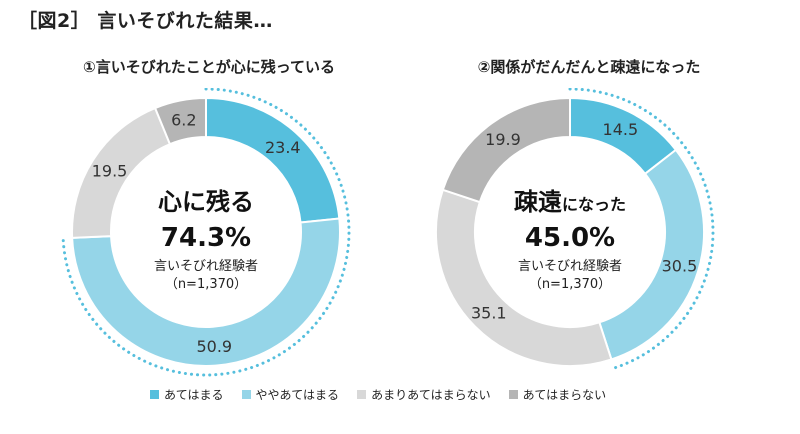 The height and width of the screenshot is (434, 800). I want to click on donut-1-sample-size: （n=1,370）, so click(206, 284).